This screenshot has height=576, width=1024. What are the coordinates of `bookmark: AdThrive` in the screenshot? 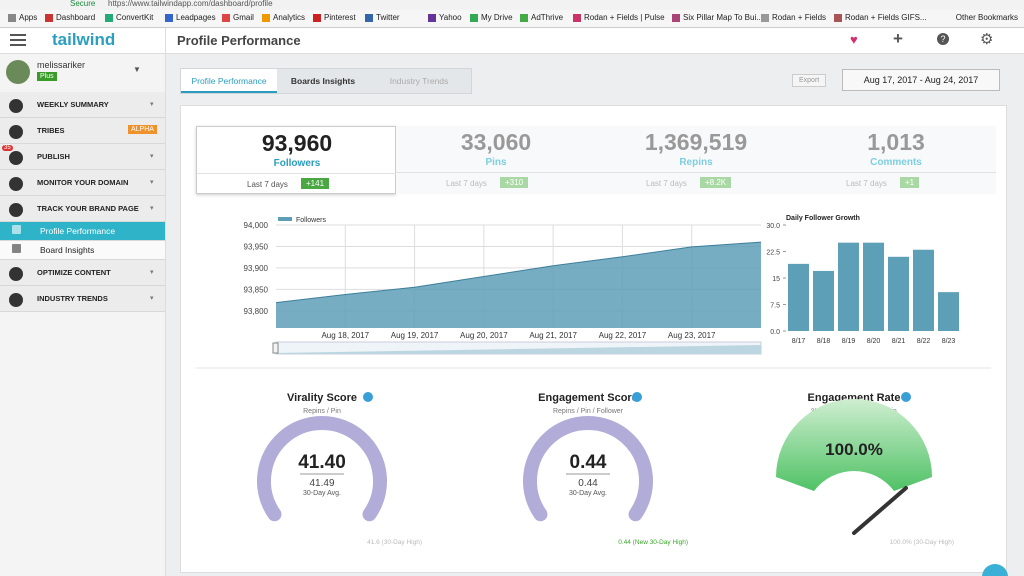 It's located at (547, 17).